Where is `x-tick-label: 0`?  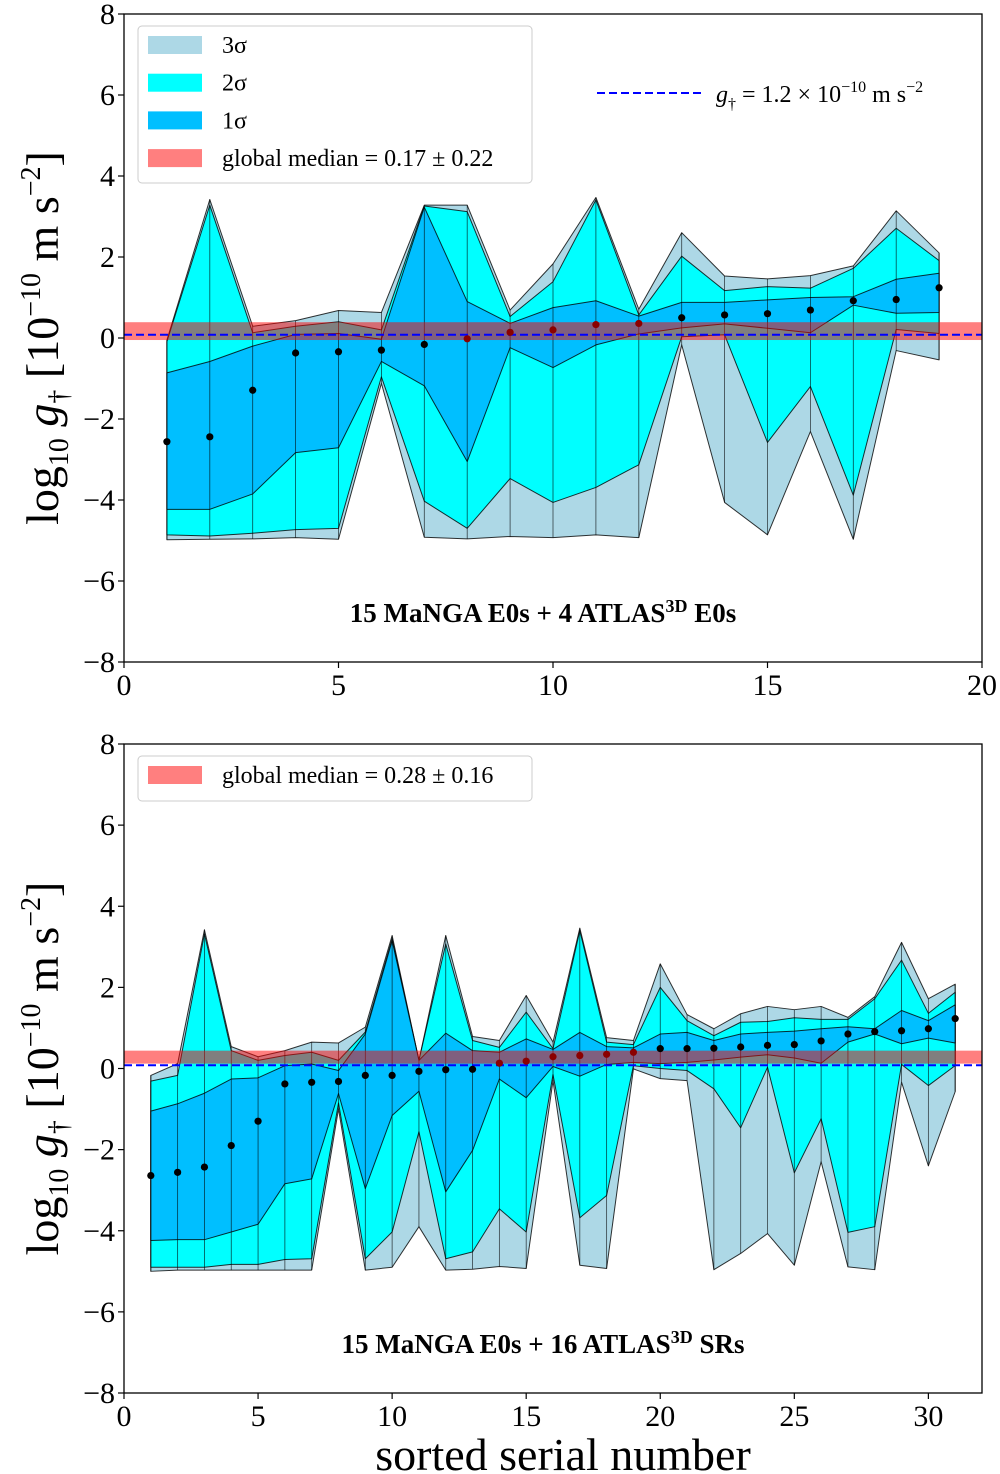
x-tick-label: 0 is located at coordinates (124, 685).